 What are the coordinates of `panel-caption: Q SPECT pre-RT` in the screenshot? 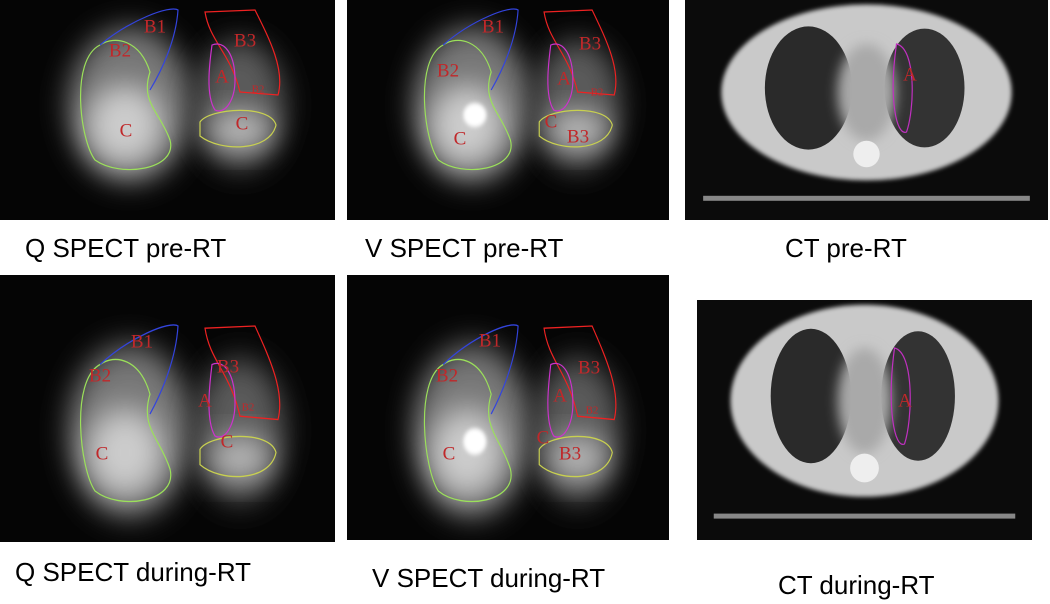 It's located at (125, 248).